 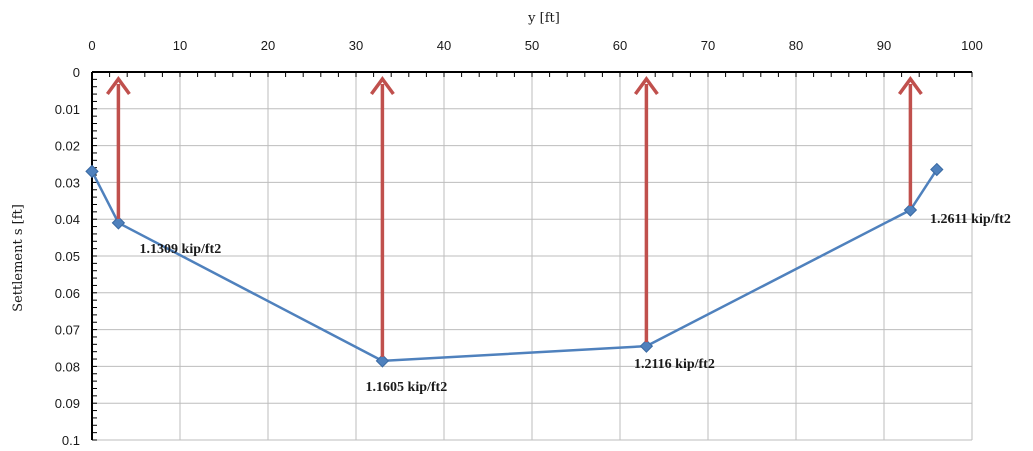 I want to click on x-axis-title: y [ft], so click(x=543, y=18).